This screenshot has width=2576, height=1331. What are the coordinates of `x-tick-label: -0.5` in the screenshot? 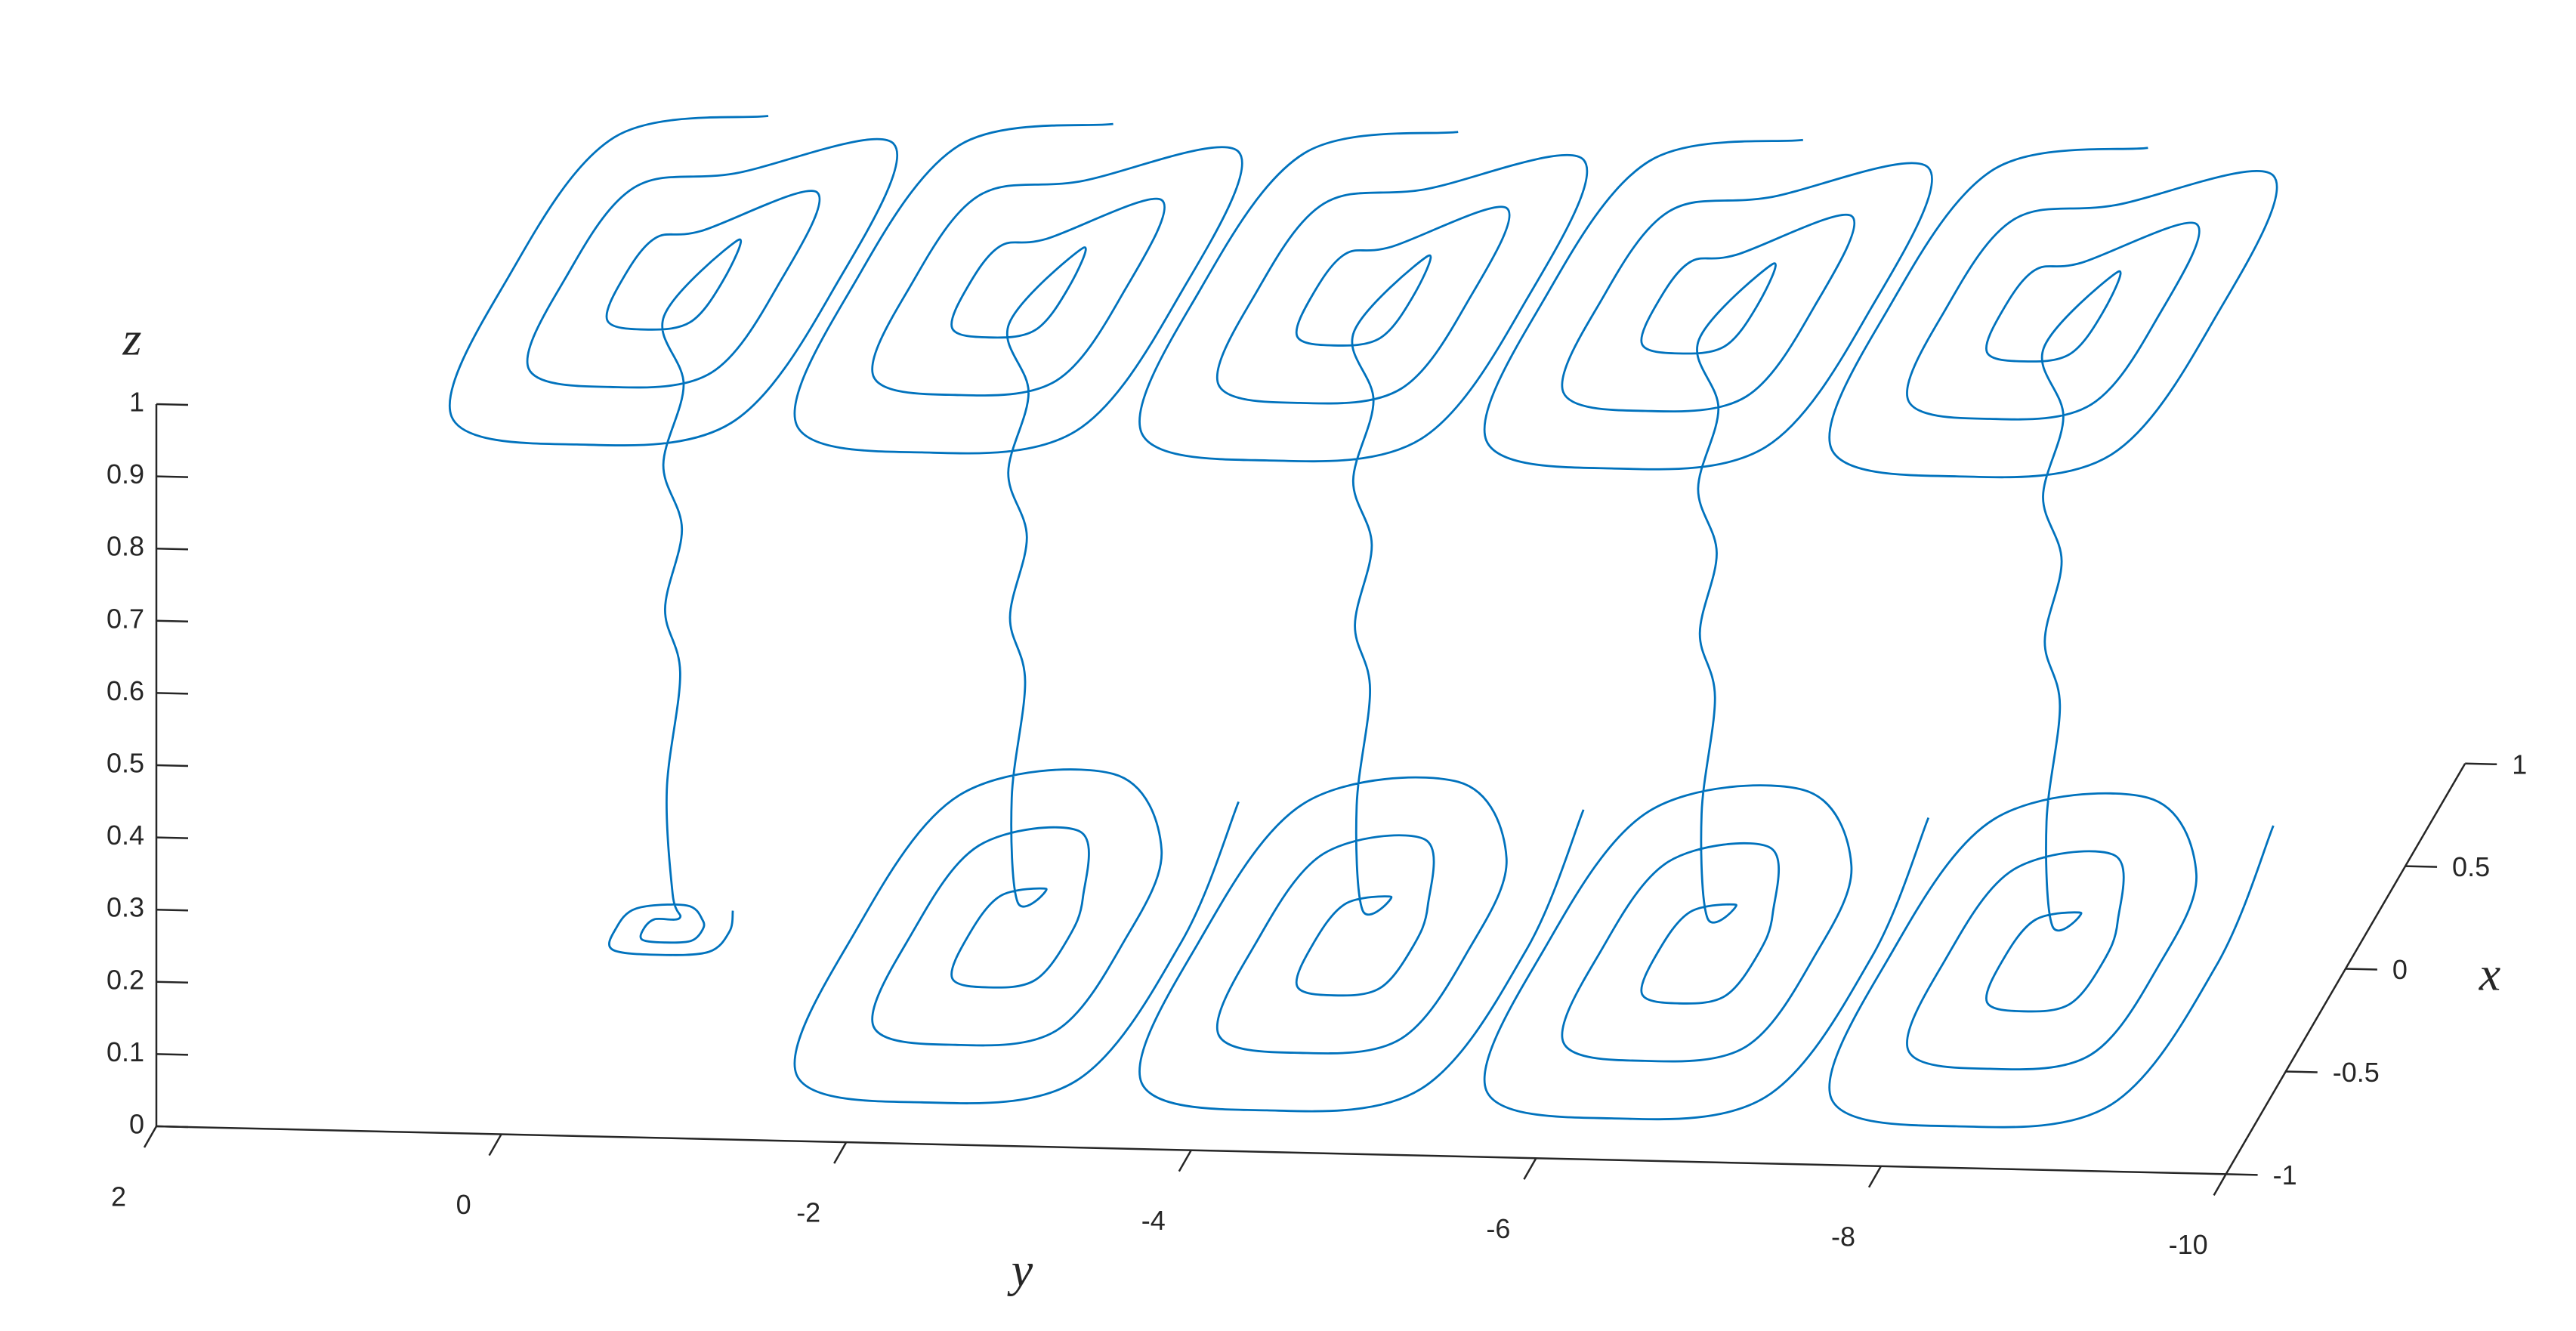 It's located at (2356, 1072).